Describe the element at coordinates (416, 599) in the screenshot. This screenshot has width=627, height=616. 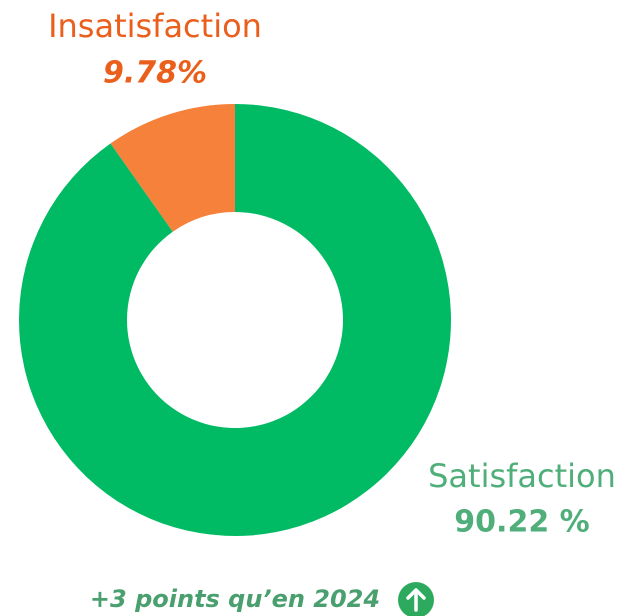
I see `up-arrow-icon` at that location.